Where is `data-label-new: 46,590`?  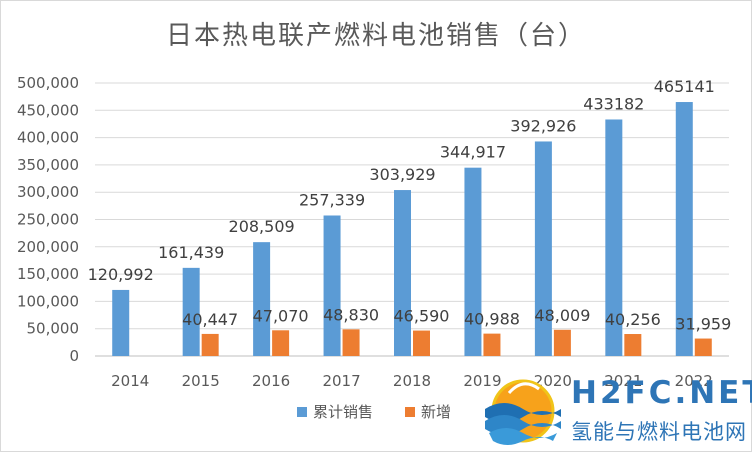
data-label-new: 46,590 is located at coordinates (422, 316).